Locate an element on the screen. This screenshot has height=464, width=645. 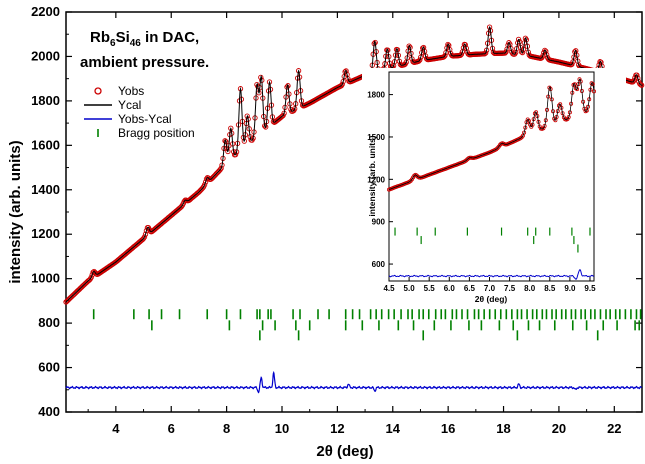
main-x-tick-label: 14 is located at coordinates (393, 428).